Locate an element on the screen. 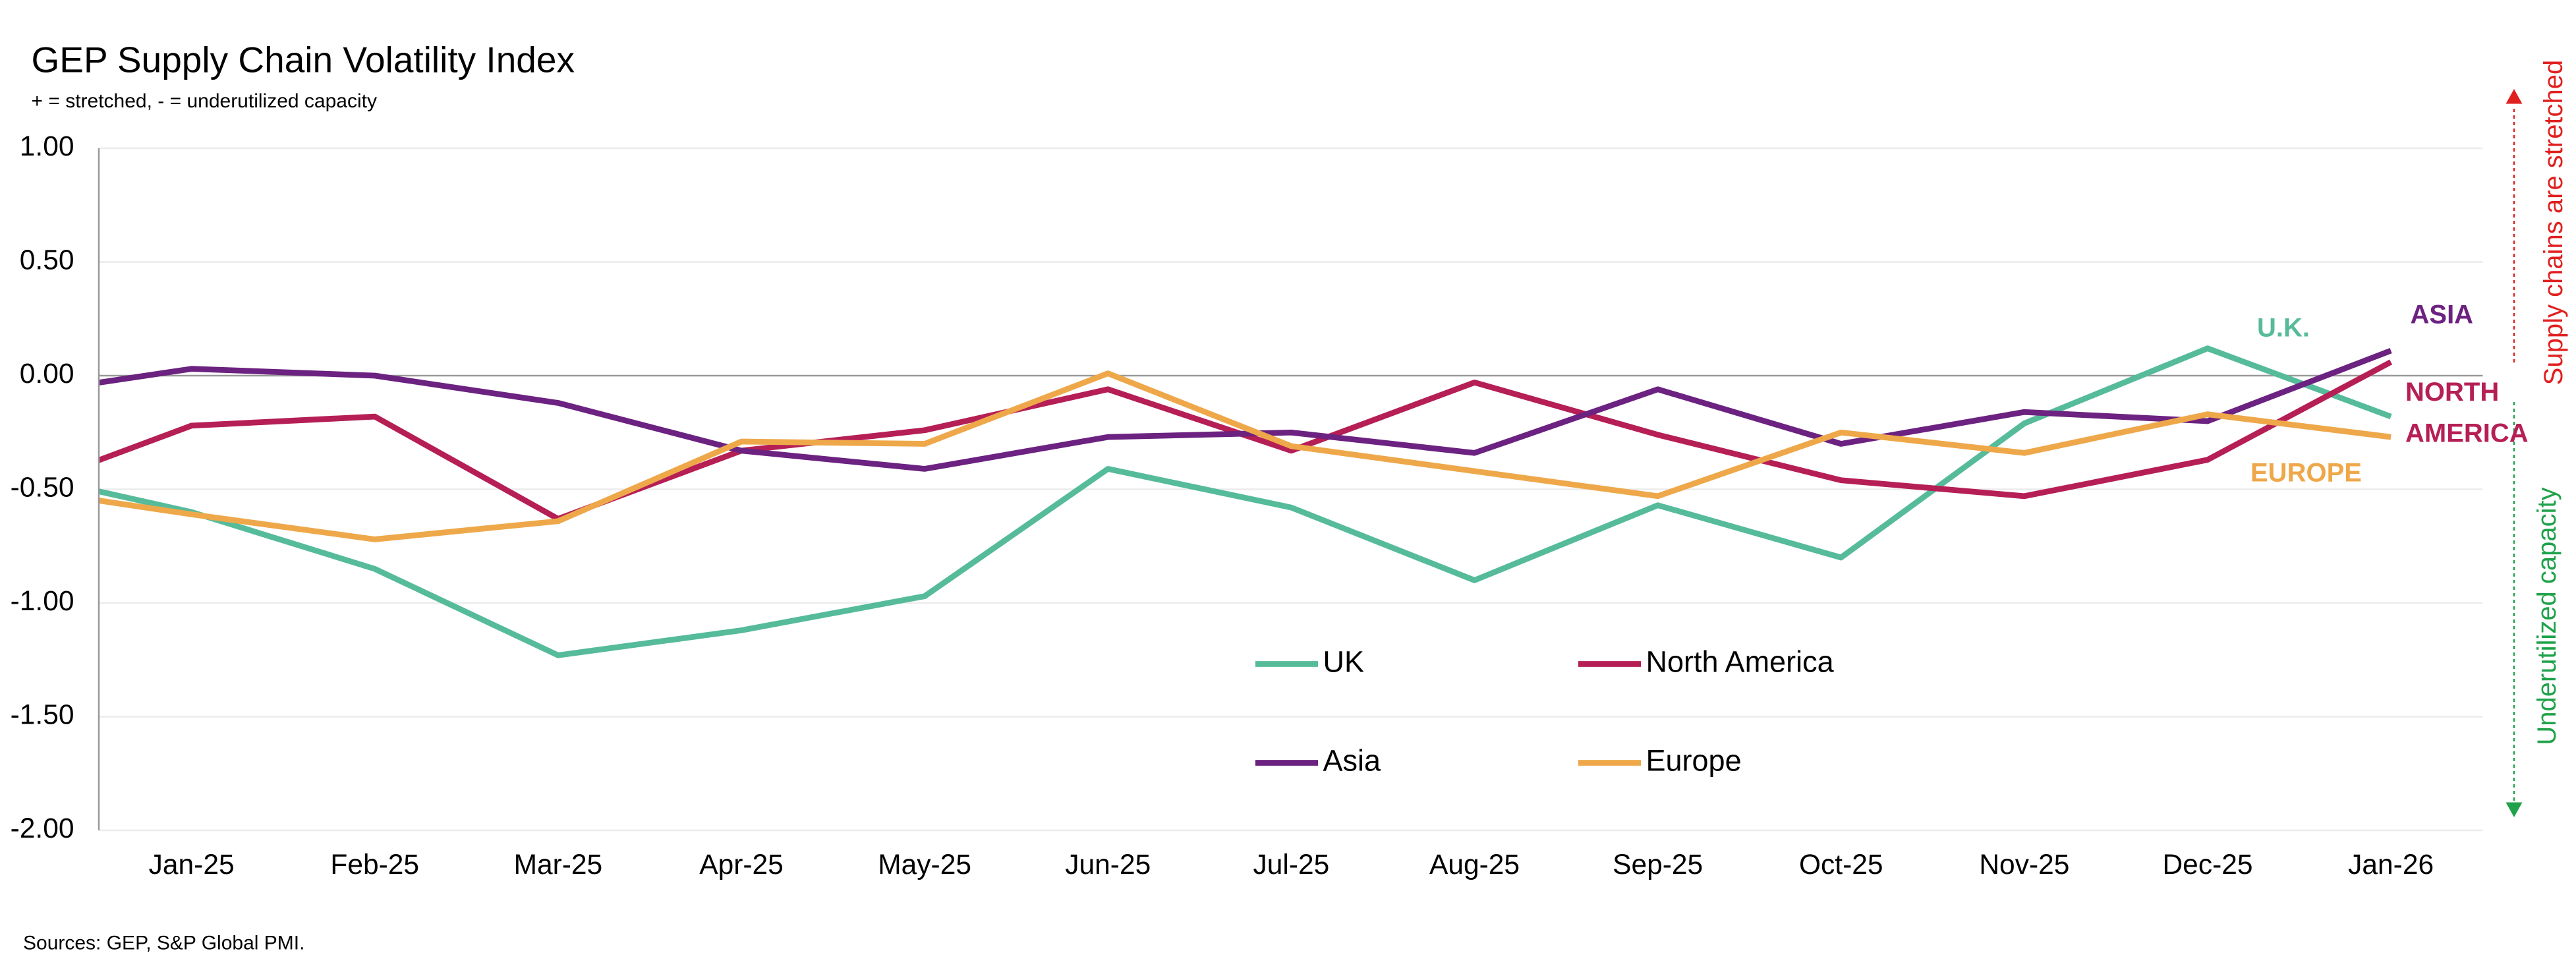 The image size is (2576, 978). legend-label: Asia is located at coordinates (1353, 760).